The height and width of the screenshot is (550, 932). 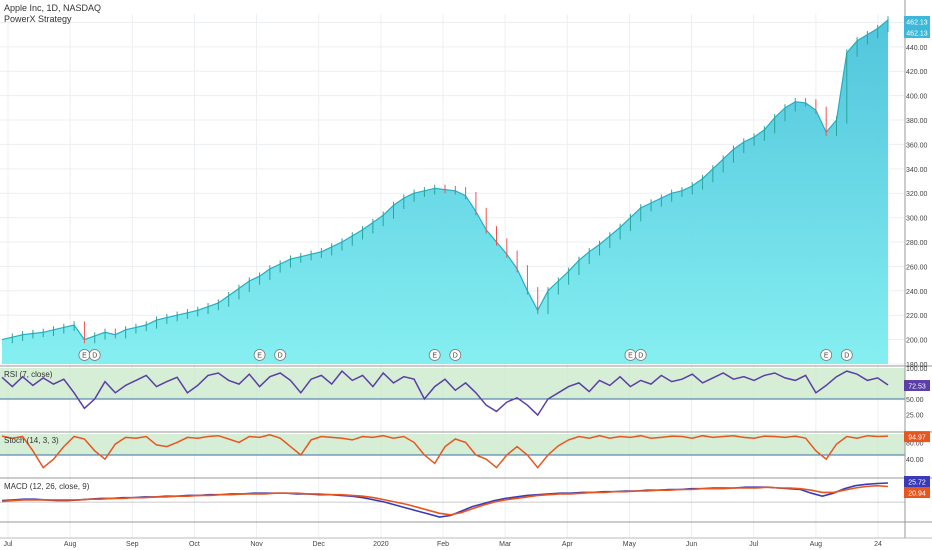 I want to click on price-tick-label: 180.00, so click(x=917, y=365).